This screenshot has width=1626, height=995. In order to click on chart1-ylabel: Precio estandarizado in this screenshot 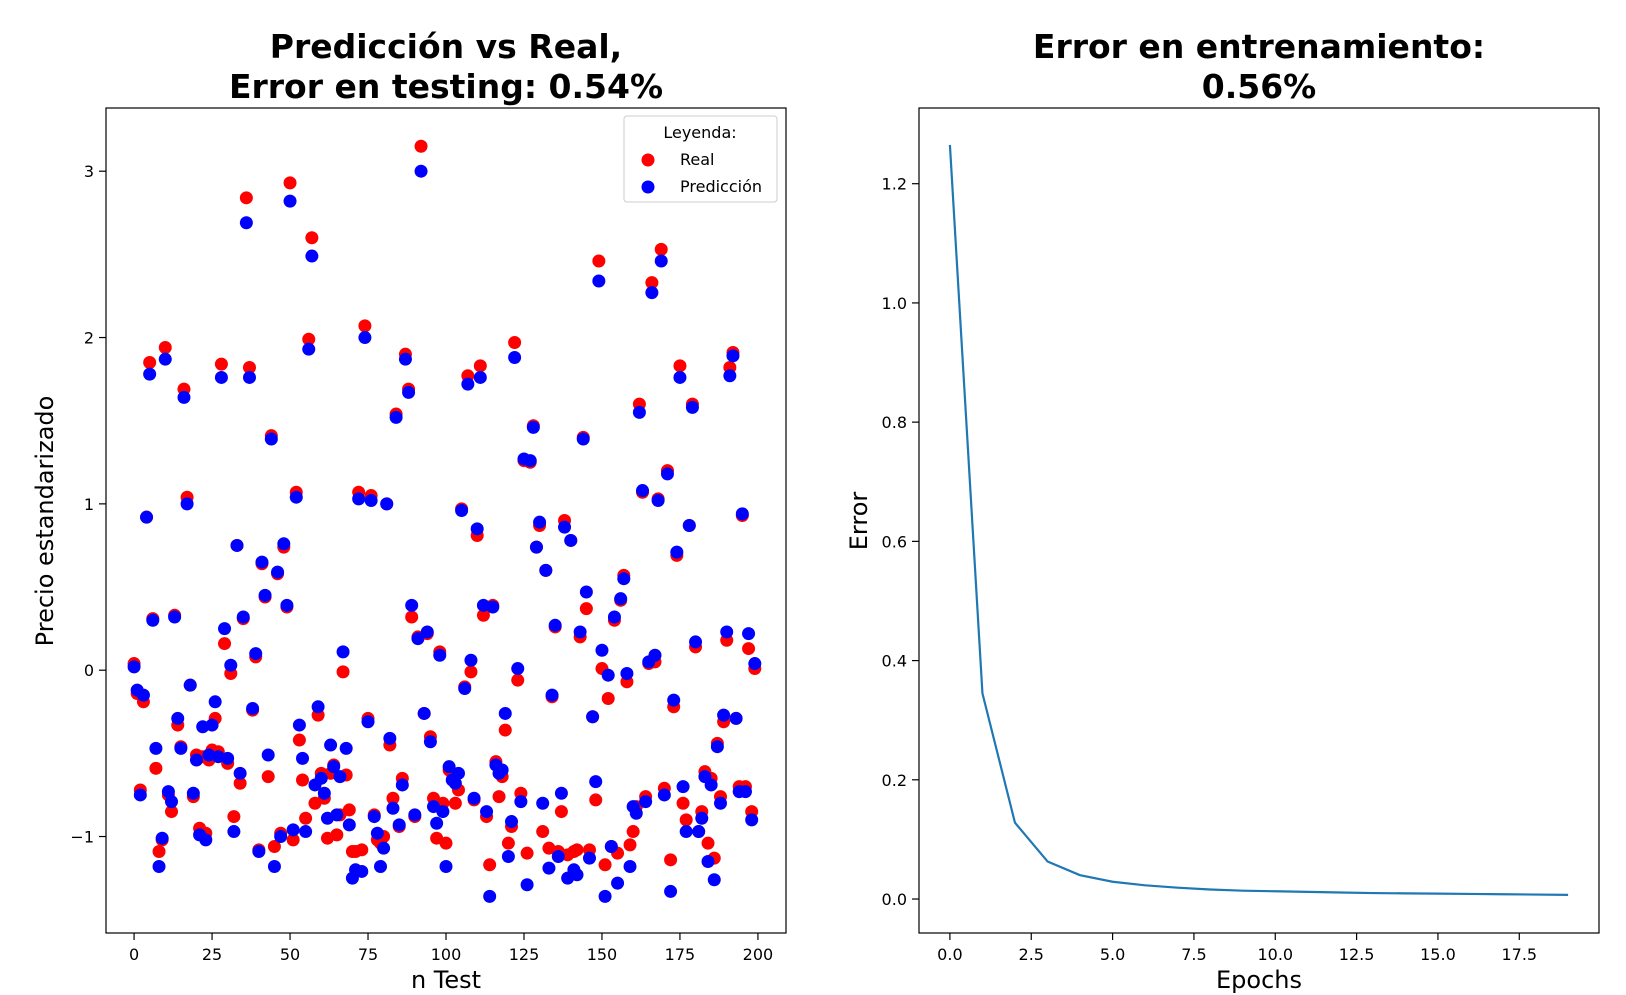, I will do `click(45, 521)`.